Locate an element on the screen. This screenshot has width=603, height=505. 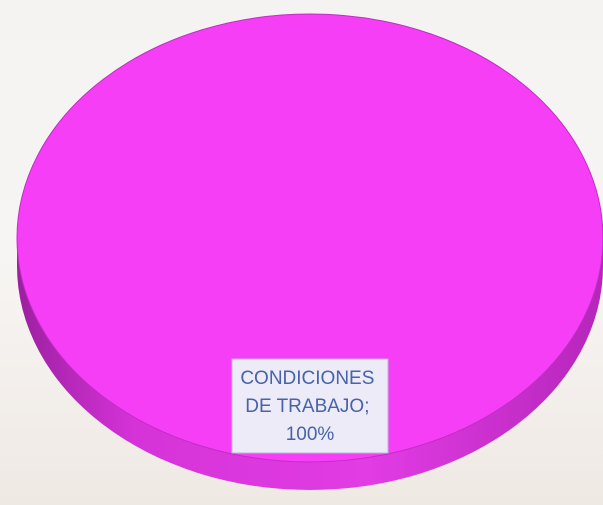
data-label-box is located at coordinates (310, 406).